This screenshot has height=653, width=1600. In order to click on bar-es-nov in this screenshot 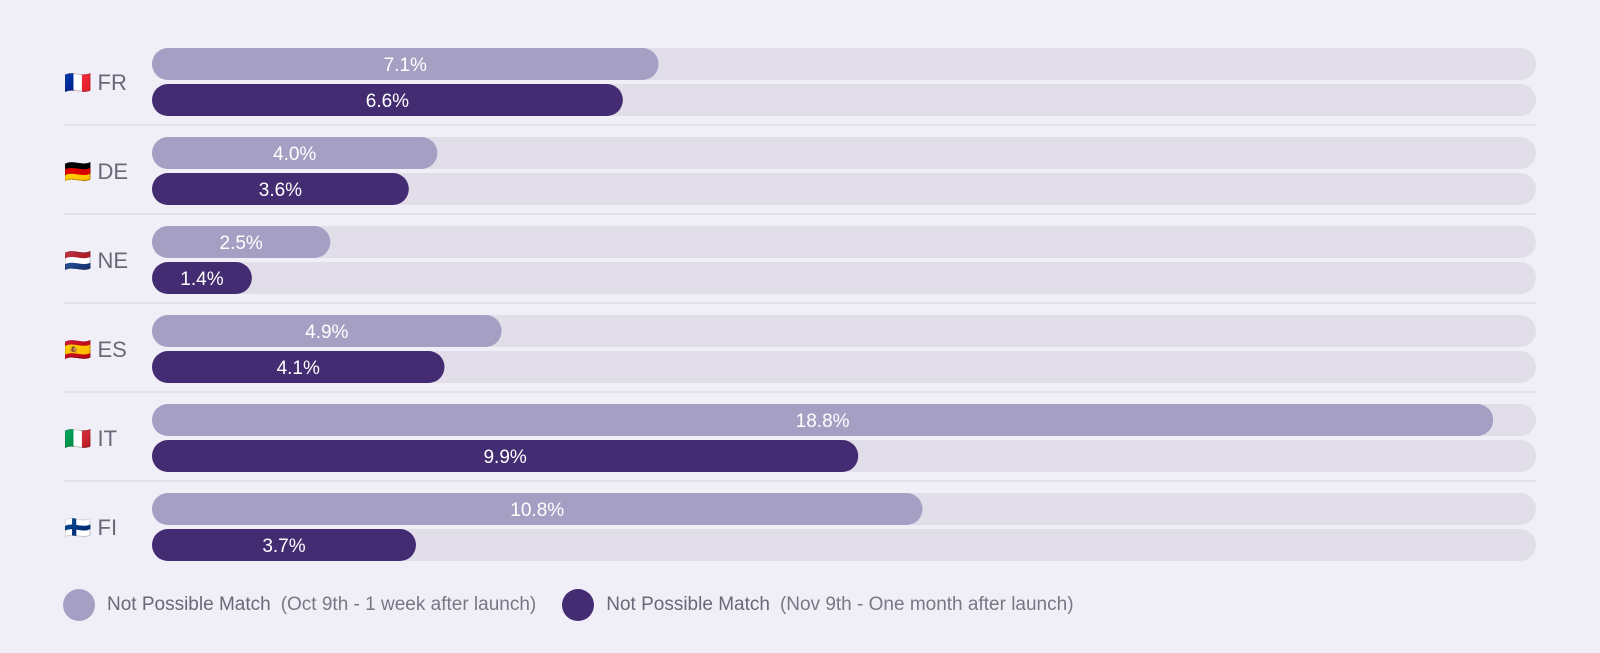, I will do `click(298, 367)`.